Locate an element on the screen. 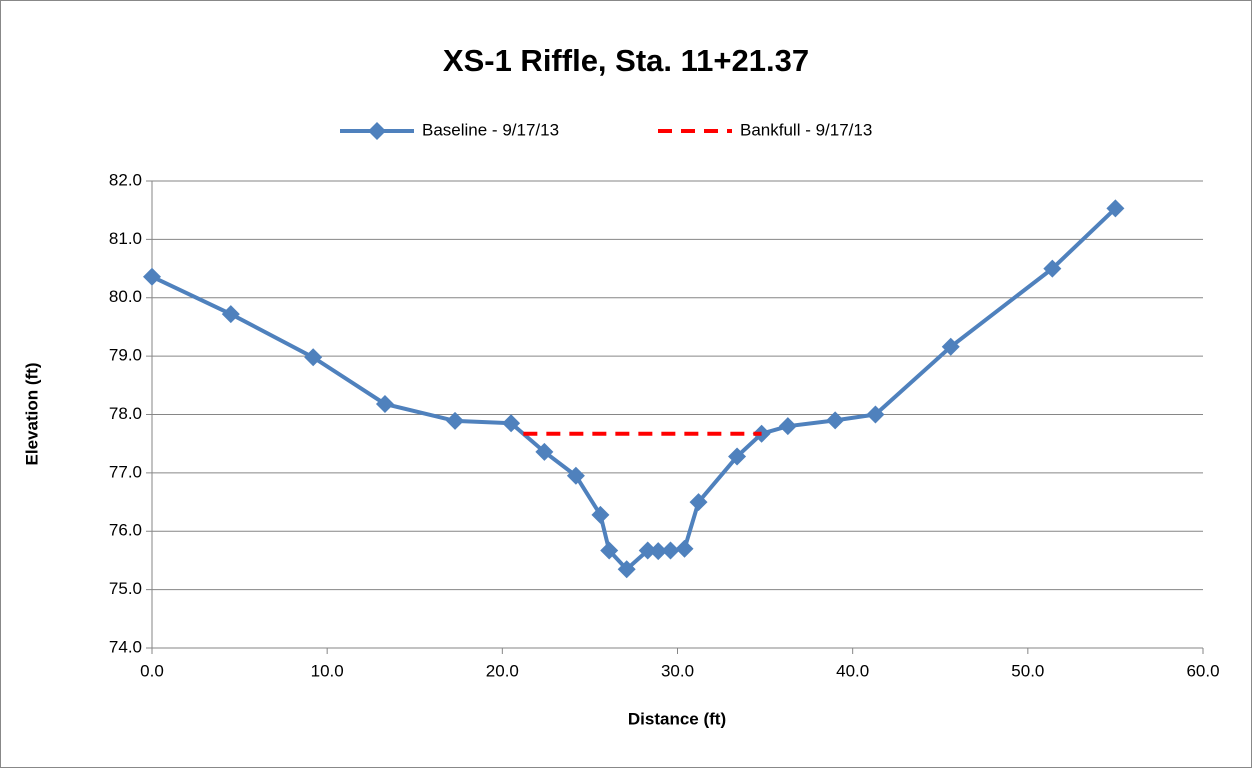  legend-marker is located at coordinates (377, 131).